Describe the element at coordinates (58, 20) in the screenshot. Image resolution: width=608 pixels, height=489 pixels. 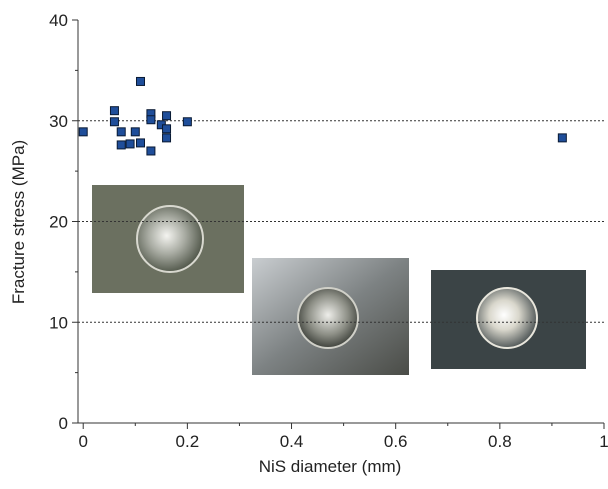
I see `y-tick-label: 40` at that location.